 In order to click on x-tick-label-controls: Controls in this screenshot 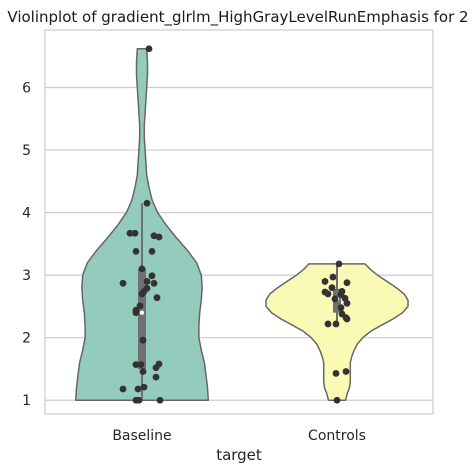, I will do `click(337, 436)`.